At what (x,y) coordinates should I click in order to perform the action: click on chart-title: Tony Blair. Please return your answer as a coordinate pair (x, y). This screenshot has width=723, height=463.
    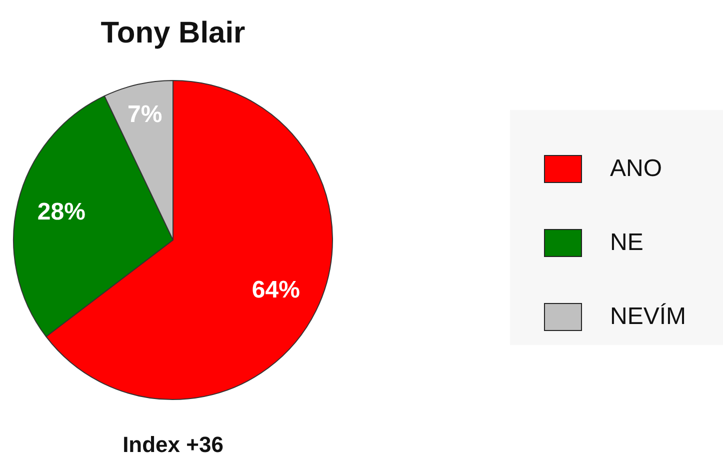
    Looking at the image, I should click on (173, 33).